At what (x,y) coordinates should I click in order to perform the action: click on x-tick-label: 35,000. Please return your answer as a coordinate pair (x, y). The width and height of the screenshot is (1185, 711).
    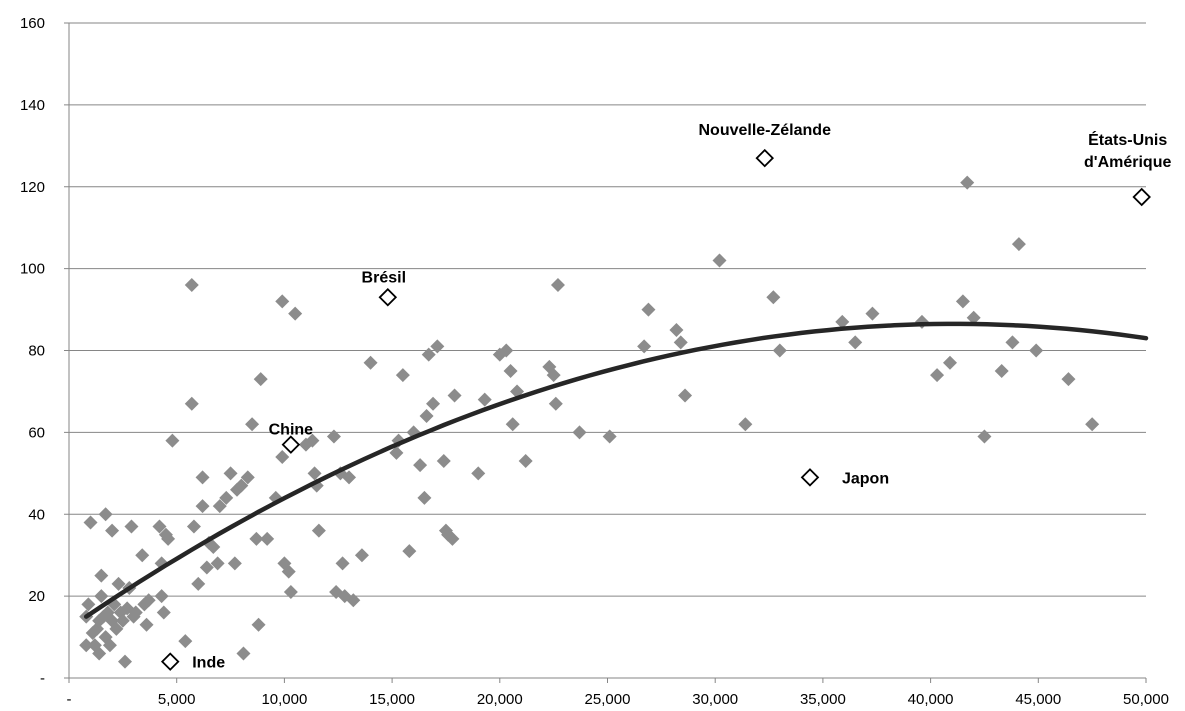
    Looking at the image, I should click on (823, 699).